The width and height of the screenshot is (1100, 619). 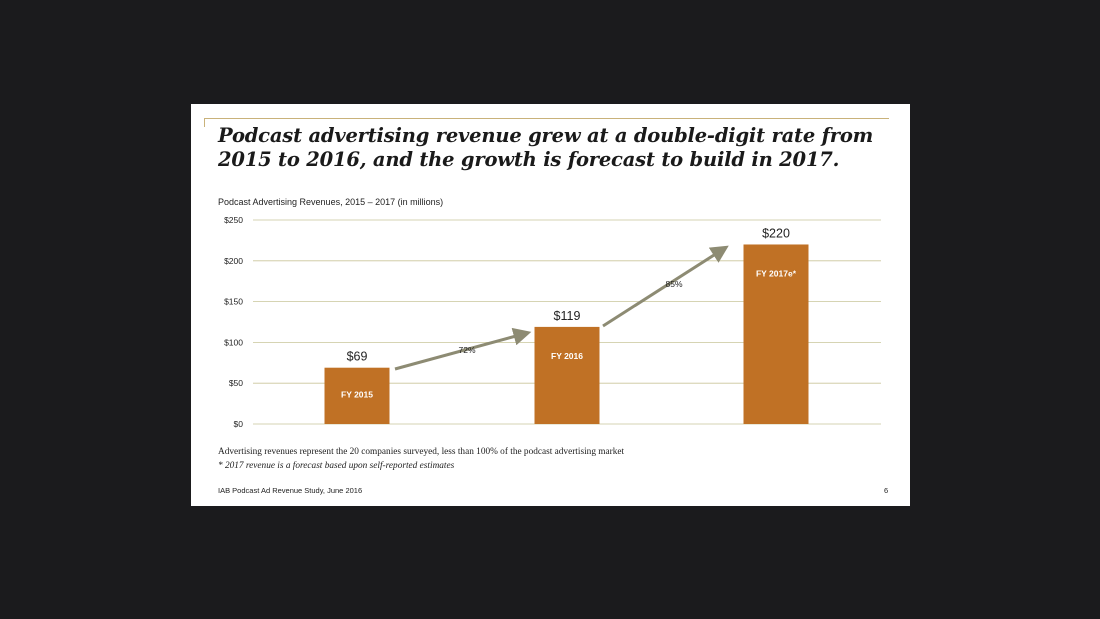 I want to click on y-tick-label: $250, so click(x=233, y=220).